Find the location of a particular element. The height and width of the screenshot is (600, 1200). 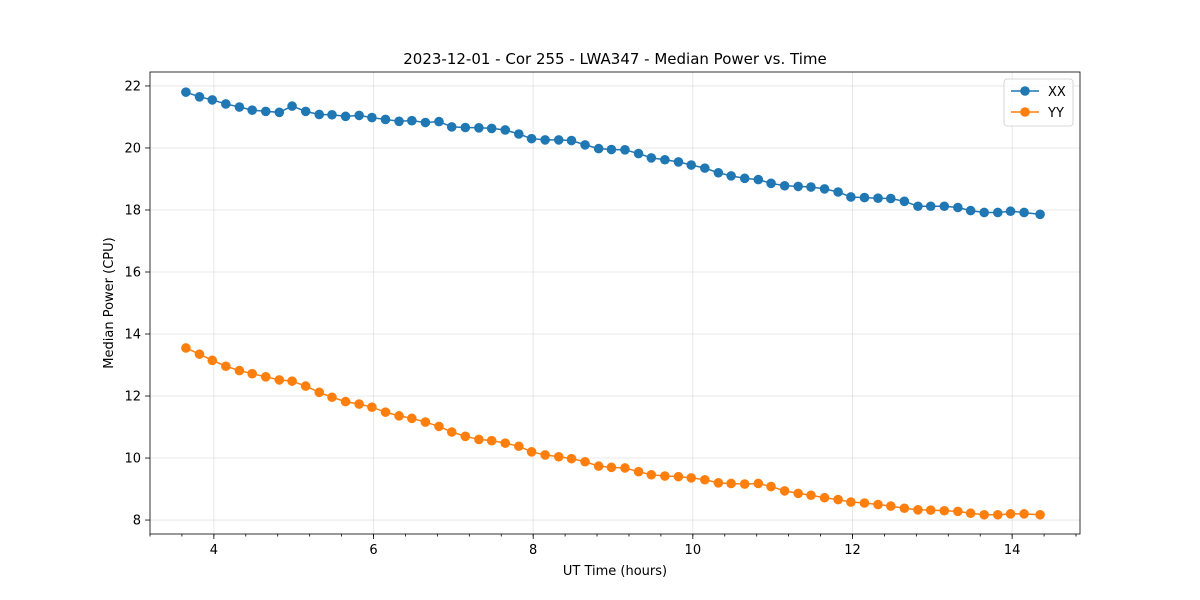

y-tick-label: 22 is located at coordinates (132, 86).